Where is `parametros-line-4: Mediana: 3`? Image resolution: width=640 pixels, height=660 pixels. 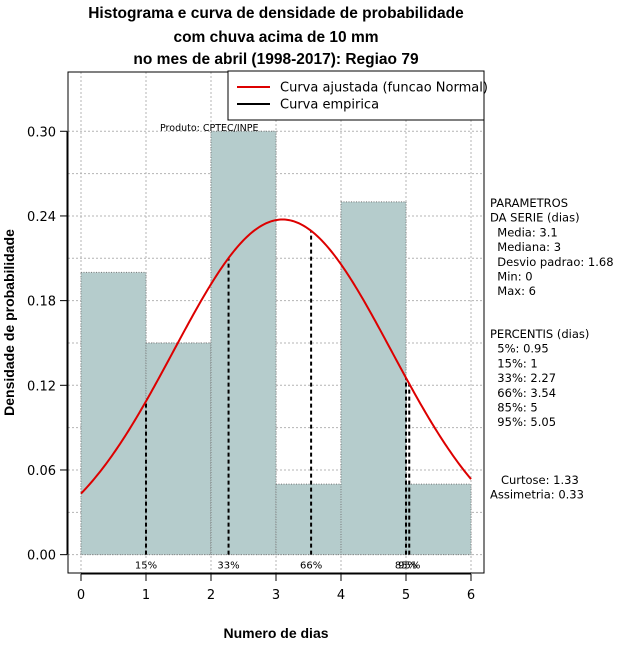 parametros-line-4: Mediana: 3 is located at coordinates (525, 247).